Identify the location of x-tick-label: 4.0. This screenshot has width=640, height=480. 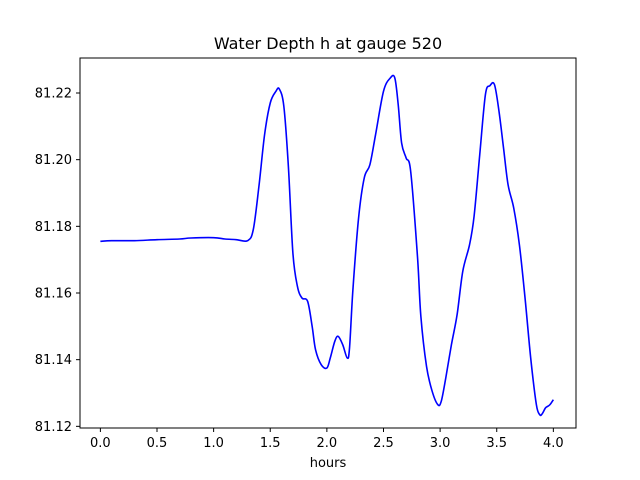
(553, 443).